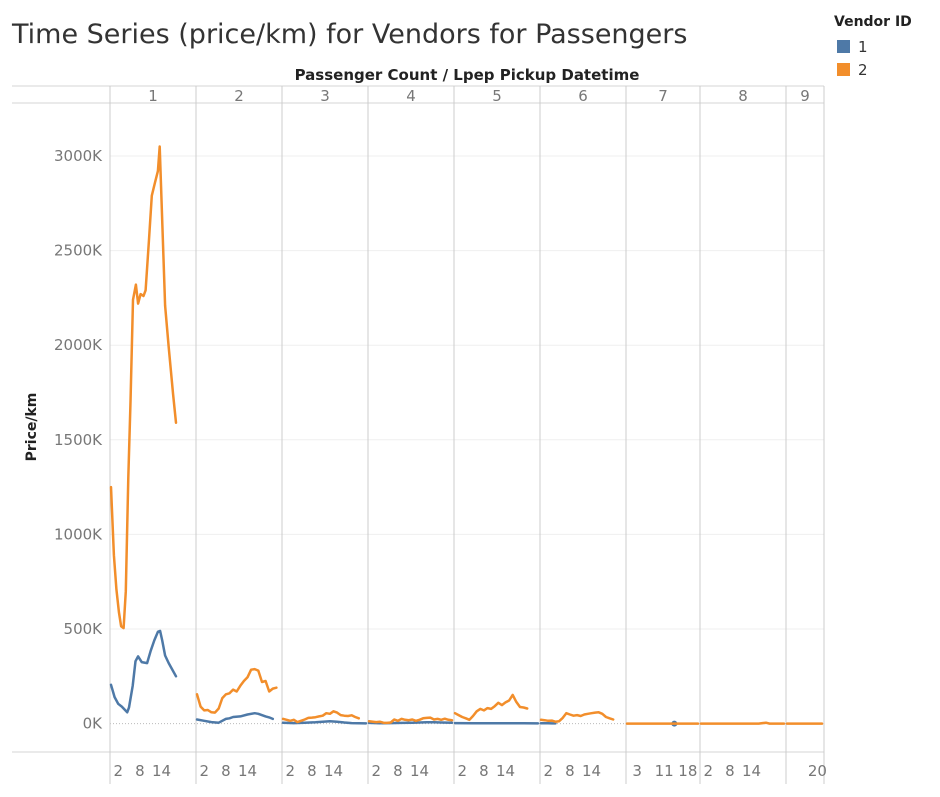  Describe the element at coordinates (664, 771) in the screenshot. I see `x-tick-label: 11` at that location.